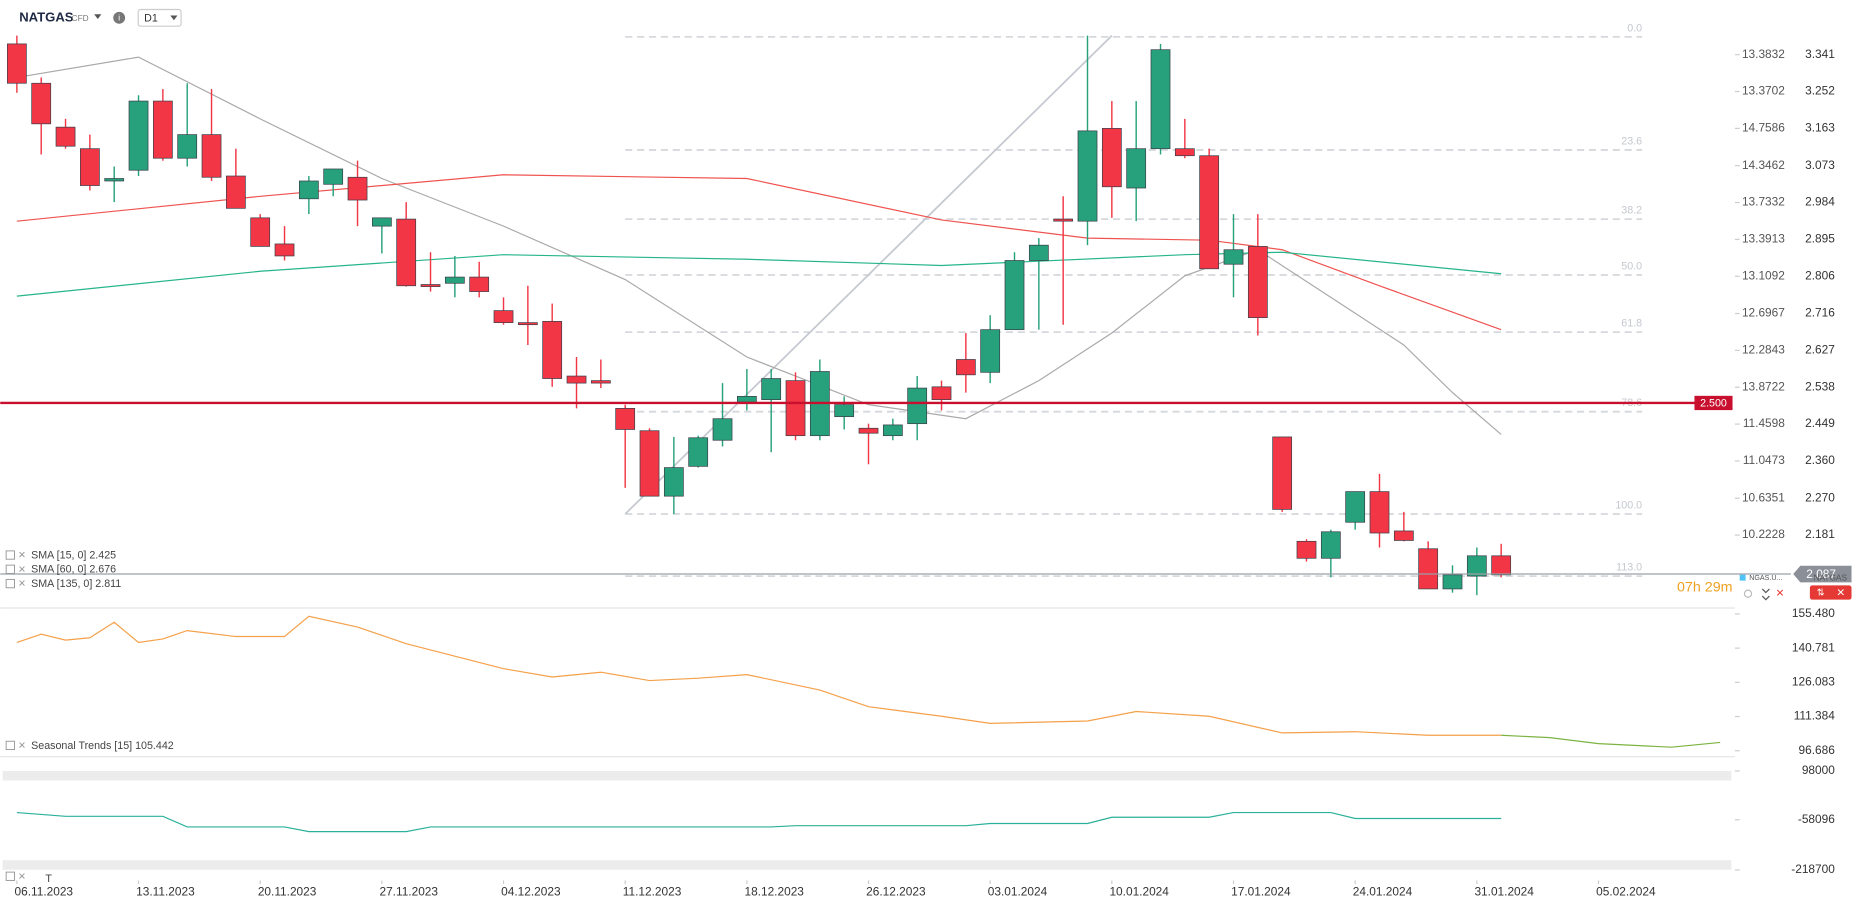 The image size is (1866, 909). I want to click on x-tick-label: 17.01.2024, so click(1261, 891).